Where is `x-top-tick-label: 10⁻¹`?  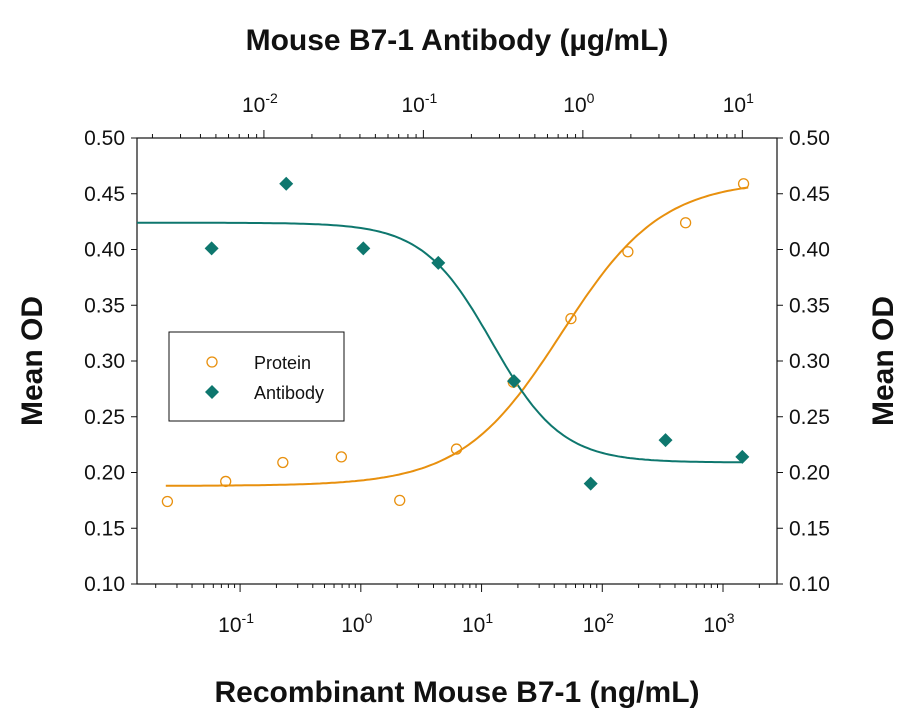 x-top-tick-label: 10⁻¹ is located at coordinates (419, 103).